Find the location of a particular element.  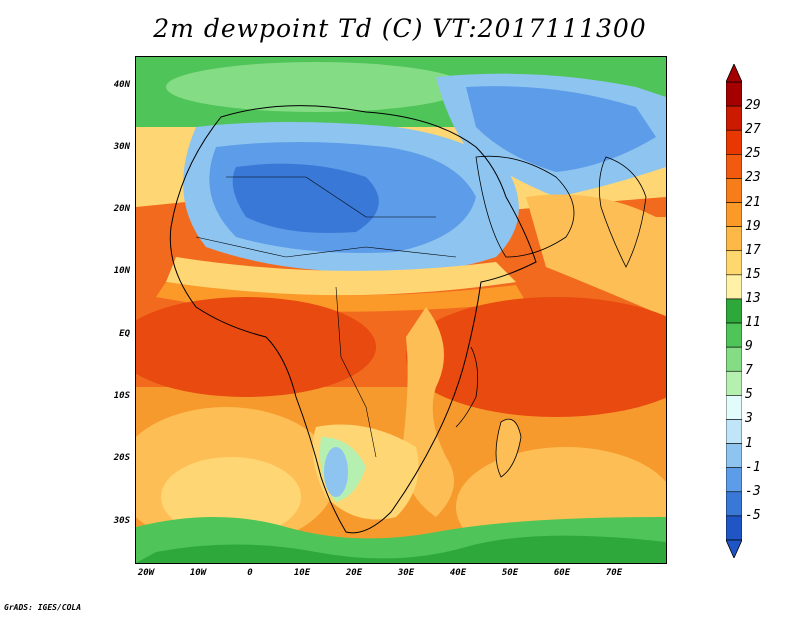

colorbar-label: -1 is located at coordinates (753, 467).